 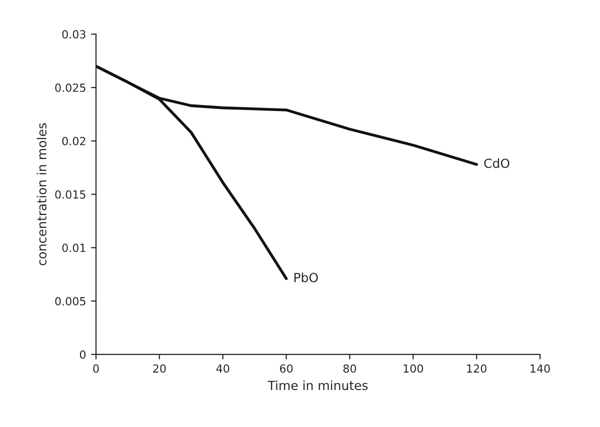 I want to click on series-label: CdO, so click(x=497, y=163).